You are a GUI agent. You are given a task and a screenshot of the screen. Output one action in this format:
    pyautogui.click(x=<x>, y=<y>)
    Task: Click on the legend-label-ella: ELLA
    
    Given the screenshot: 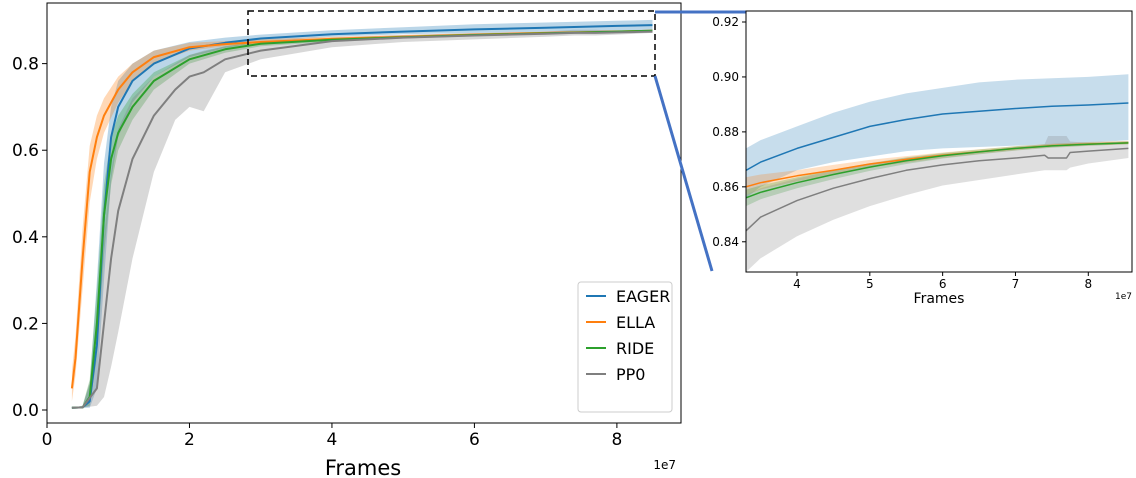 What is the action you would take?
    pyautogui.click(x=635, y=322)
    